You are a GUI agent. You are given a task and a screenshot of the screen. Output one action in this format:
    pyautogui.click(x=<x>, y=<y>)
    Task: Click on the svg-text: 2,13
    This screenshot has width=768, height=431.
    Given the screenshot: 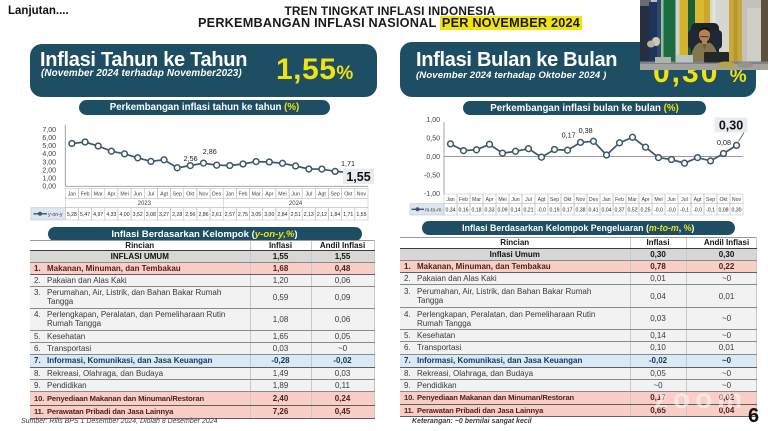 What is the action you would take?
    pyautogui.click(x=309, y=215)
    